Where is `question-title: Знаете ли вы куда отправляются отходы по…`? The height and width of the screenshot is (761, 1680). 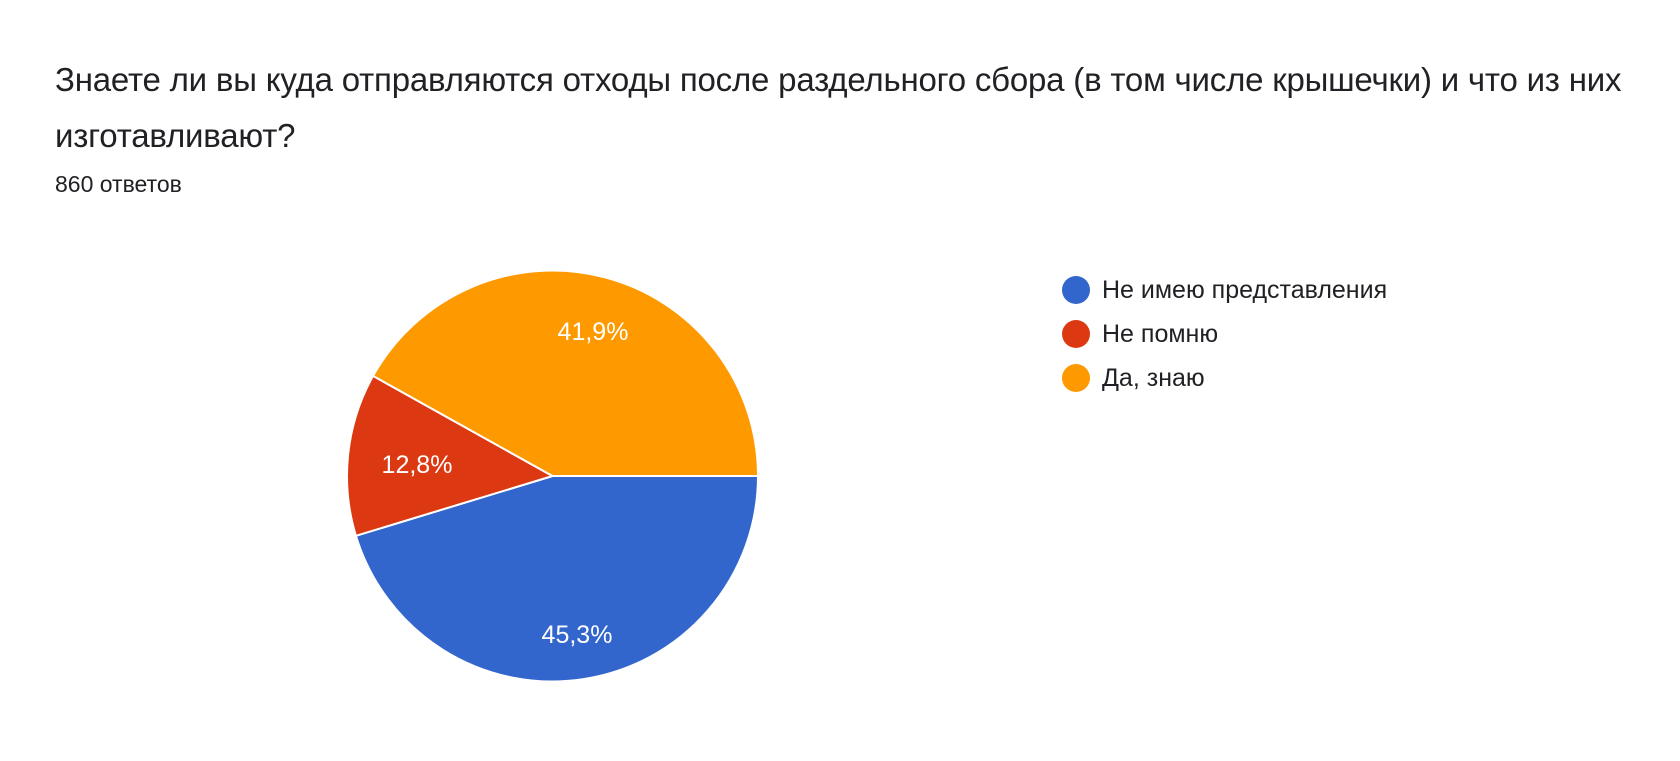 question-title: Знаете ли вы куда отправляются отходы по… is located at coordinates (838, 107).